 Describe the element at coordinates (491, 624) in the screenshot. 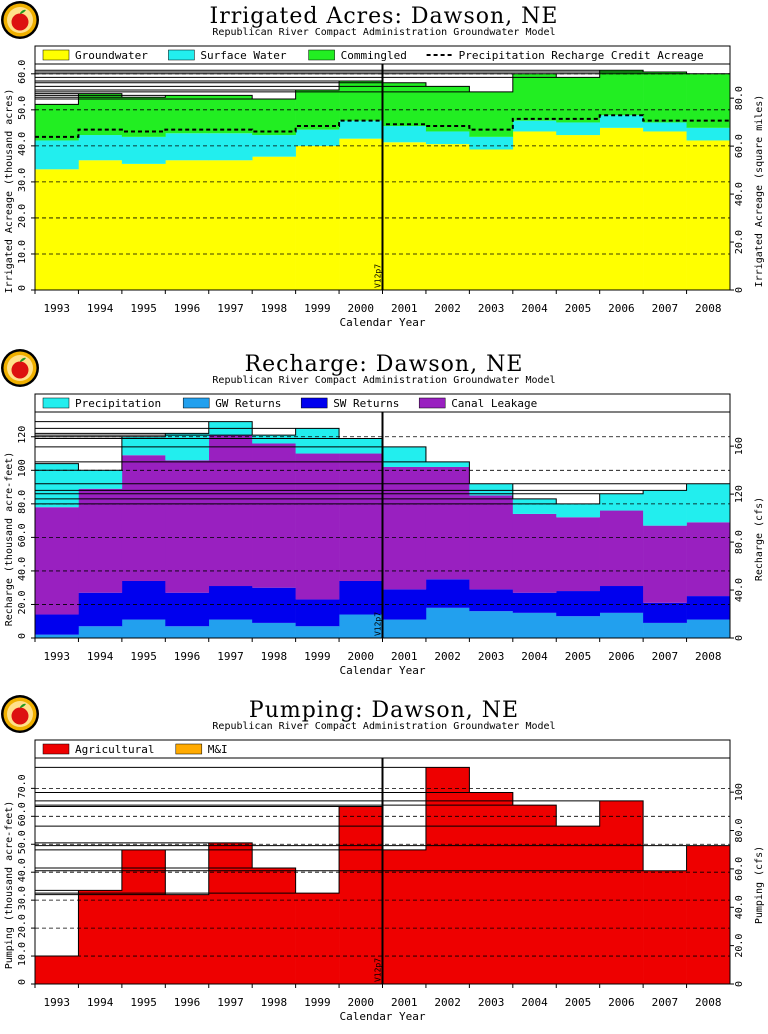

I see `bar-gw-returns-2003` at that location.